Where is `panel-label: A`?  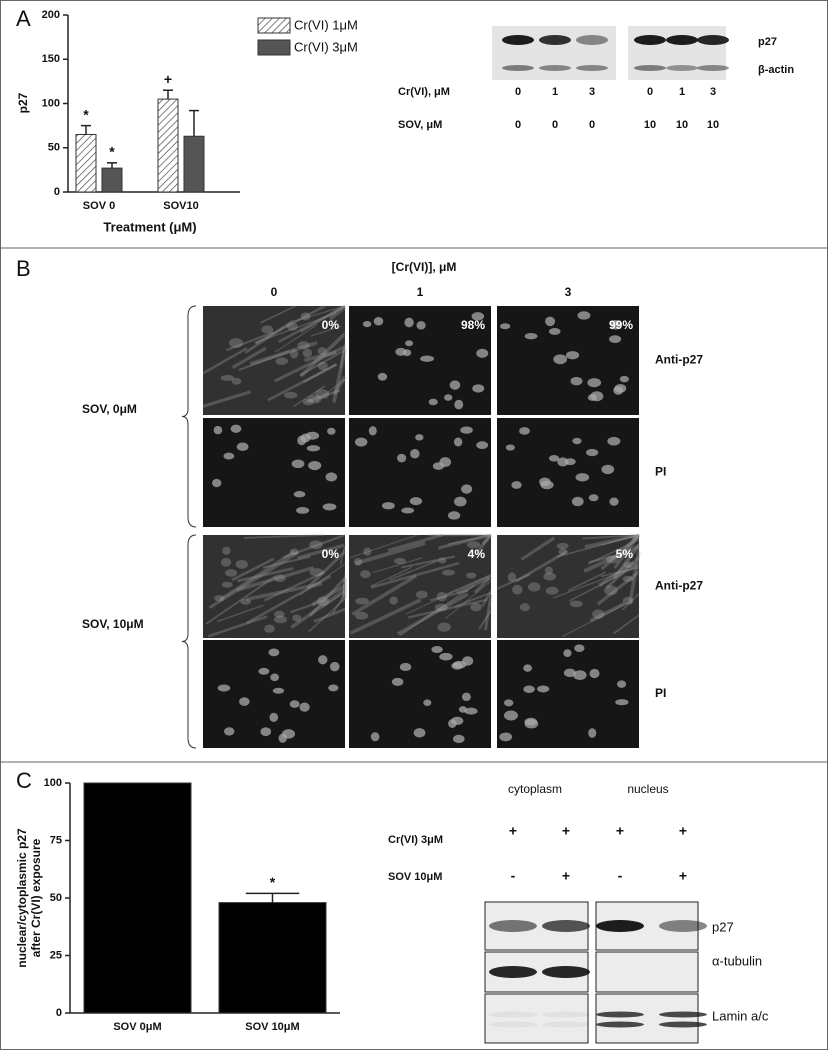
panel-label: A is located at coordinates (23, 18).